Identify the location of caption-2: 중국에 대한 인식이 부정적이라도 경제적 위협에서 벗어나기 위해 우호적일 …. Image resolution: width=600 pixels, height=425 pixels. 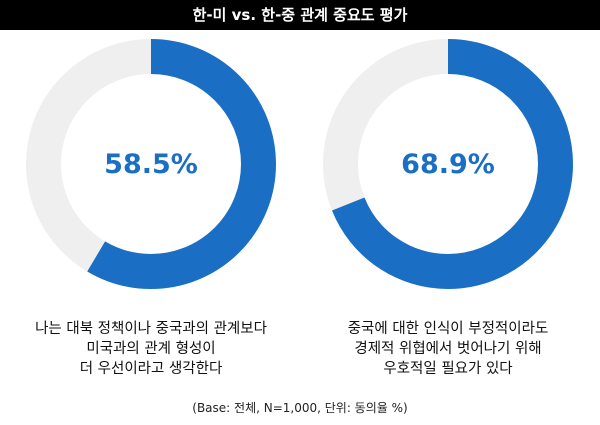
(448, 349).